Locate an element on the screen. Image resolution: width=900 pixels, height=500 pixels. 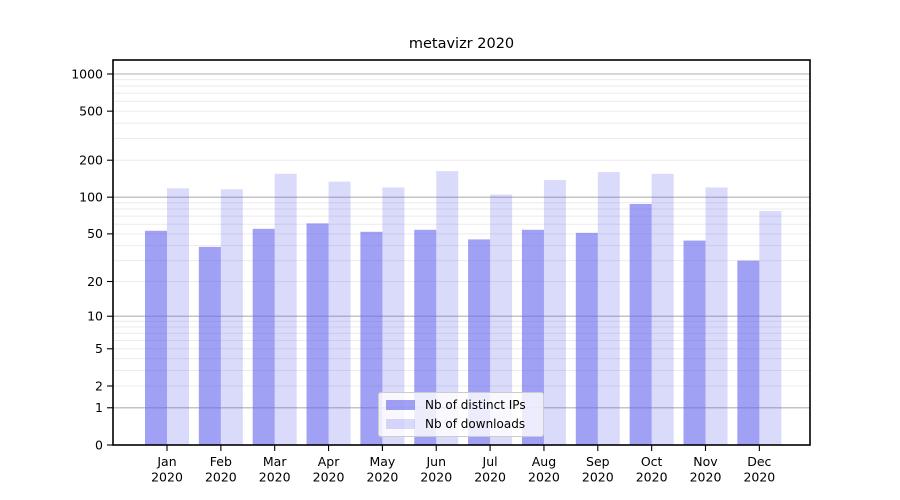
legend-row: Nb of distinct IPs is located at coordinates (464, 405).